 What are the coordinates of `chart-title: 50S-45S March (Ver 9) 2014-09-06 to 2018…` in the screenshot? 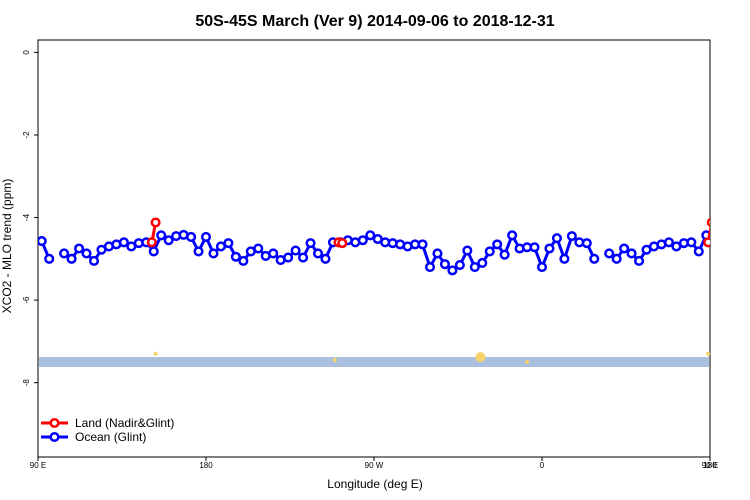 It's located at (374, 21).